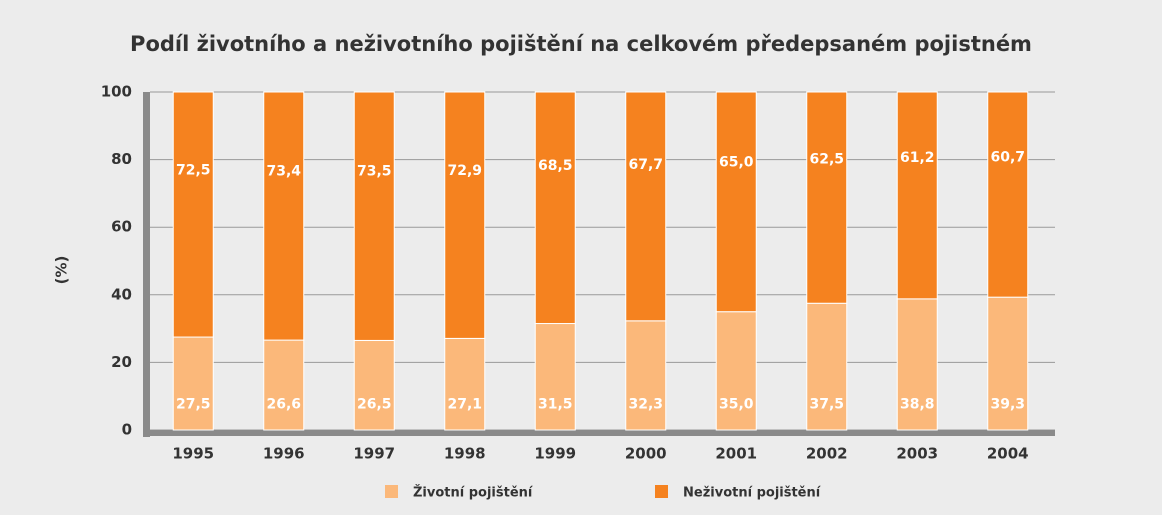 The image size is (1162, 515). I want to click on x-tick-label: 1999, so click(555, 454).